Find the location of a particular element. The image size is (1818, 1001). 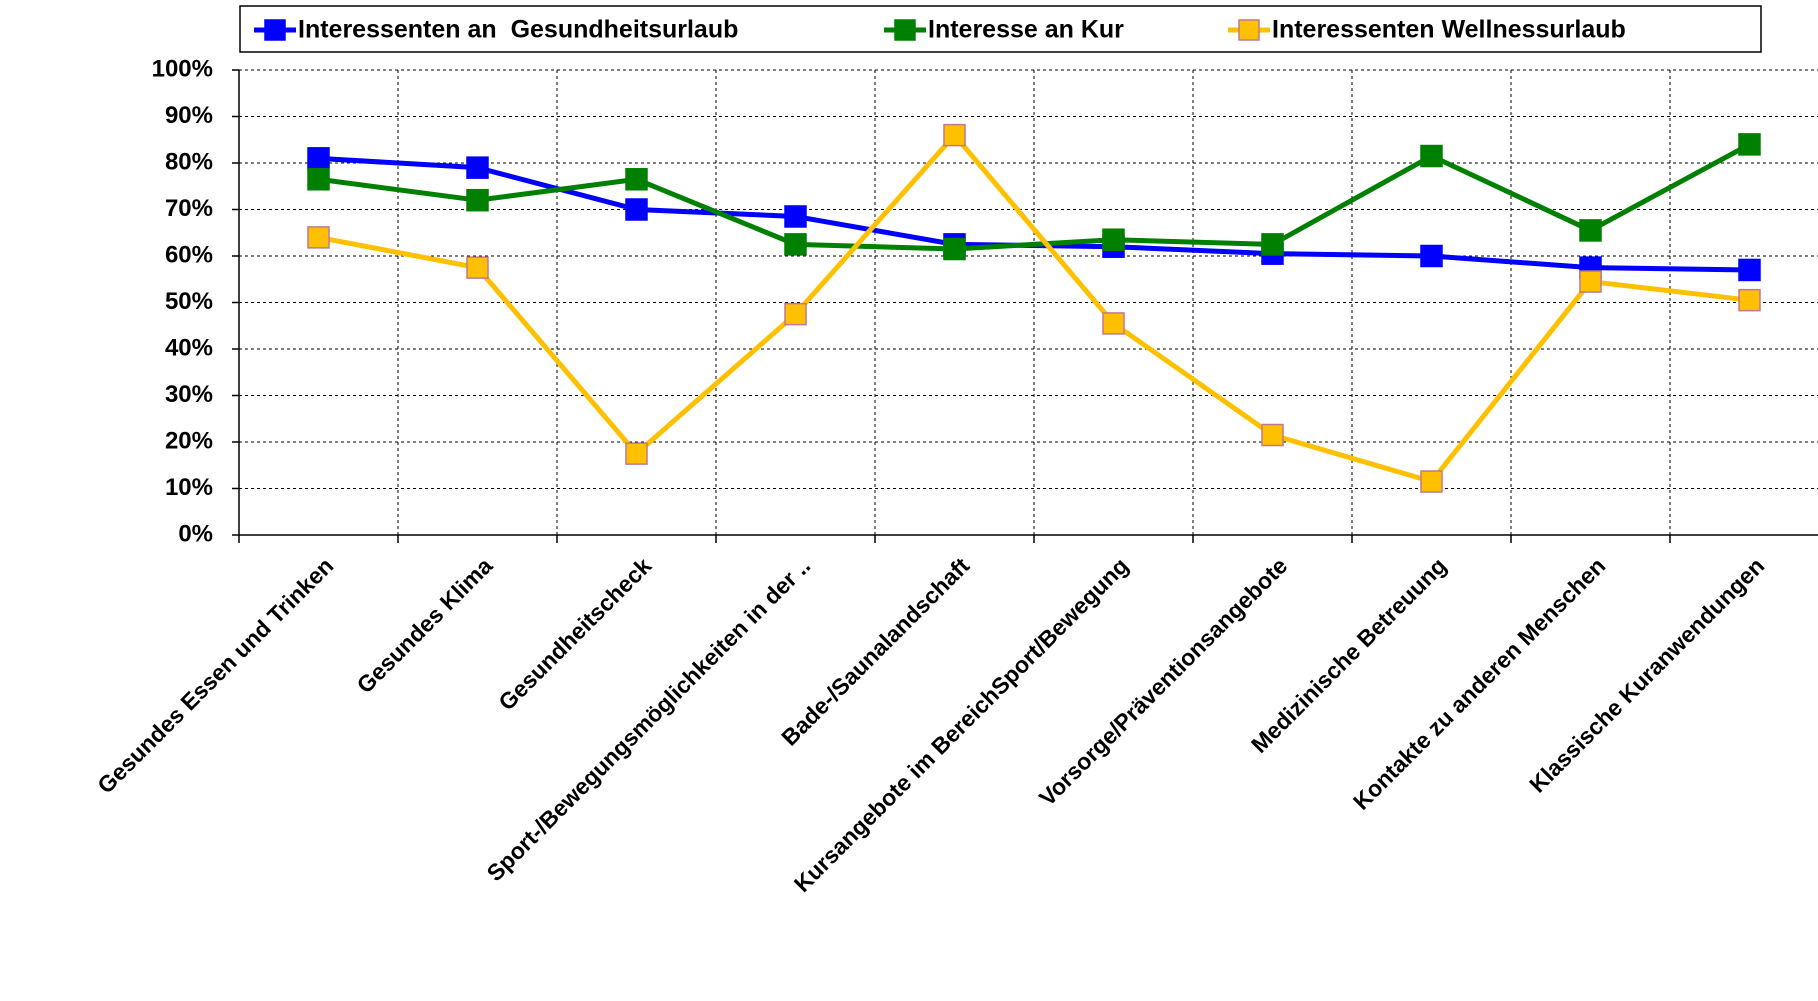

legend-box is located at coordinates (1000, 29).